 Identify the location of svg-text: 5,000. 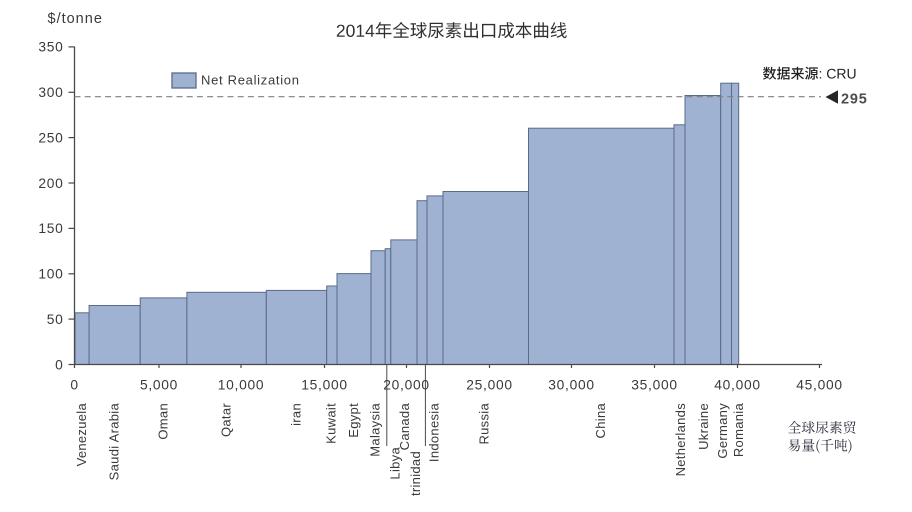
(159, 385).